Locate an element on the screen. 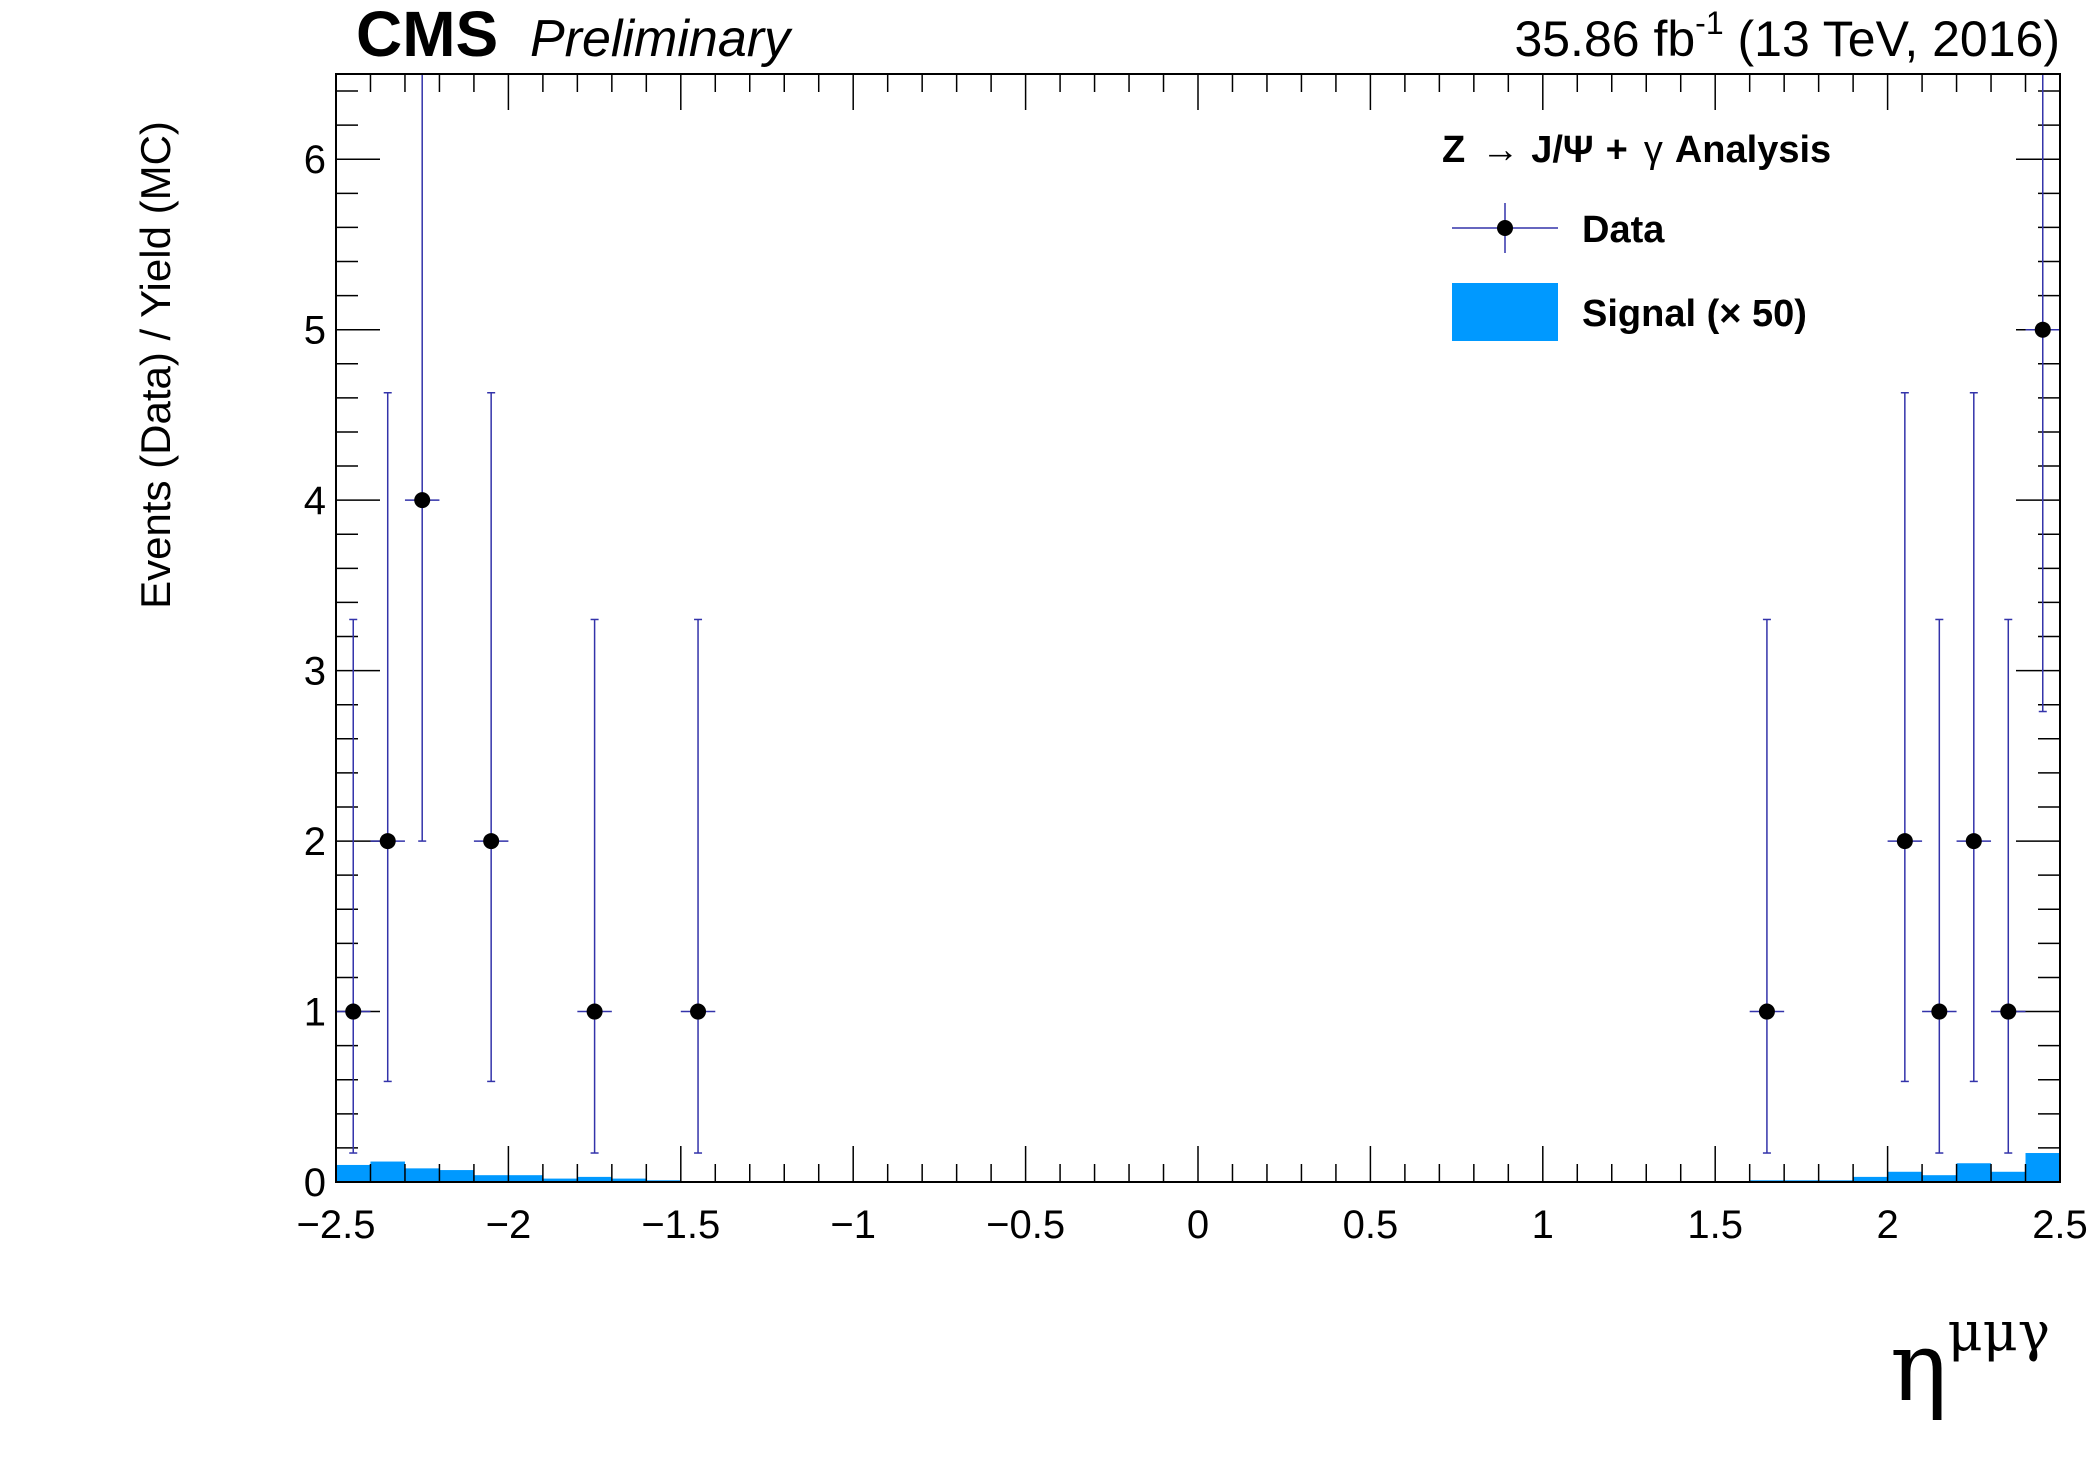  y-axis-title: Events (Data) / Yield (MC) is located at coordinates (155, 365).